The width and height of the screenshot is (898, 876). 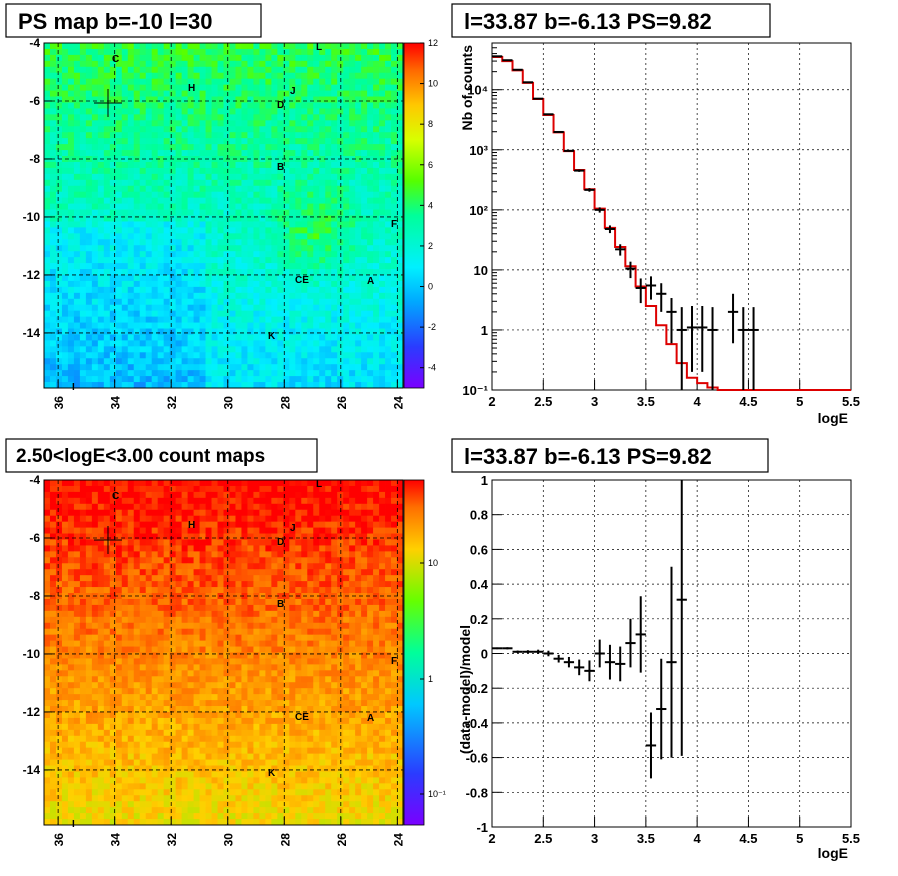 What do you see at coordinates (543, 401) in the screenshot?
I see `x-tick-label: 2.5` at bounding box center [543, 401].